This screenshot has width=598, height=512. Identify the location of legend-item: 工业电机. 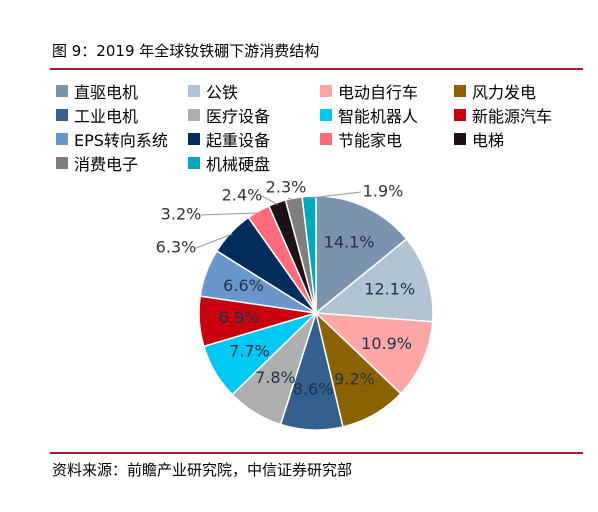
(97, 115).